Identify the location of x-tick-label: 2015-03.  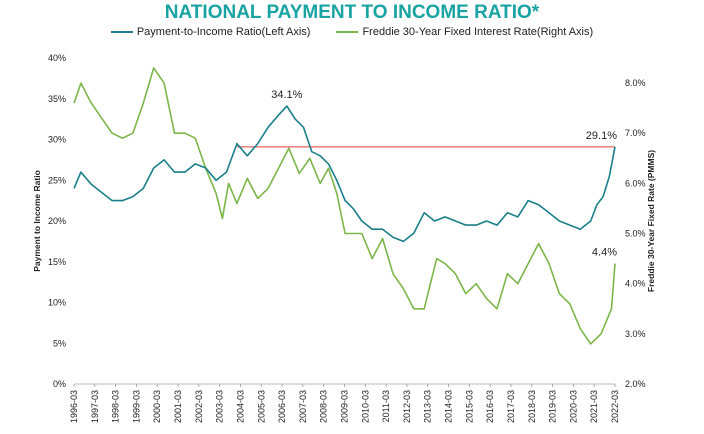
(469, 406).